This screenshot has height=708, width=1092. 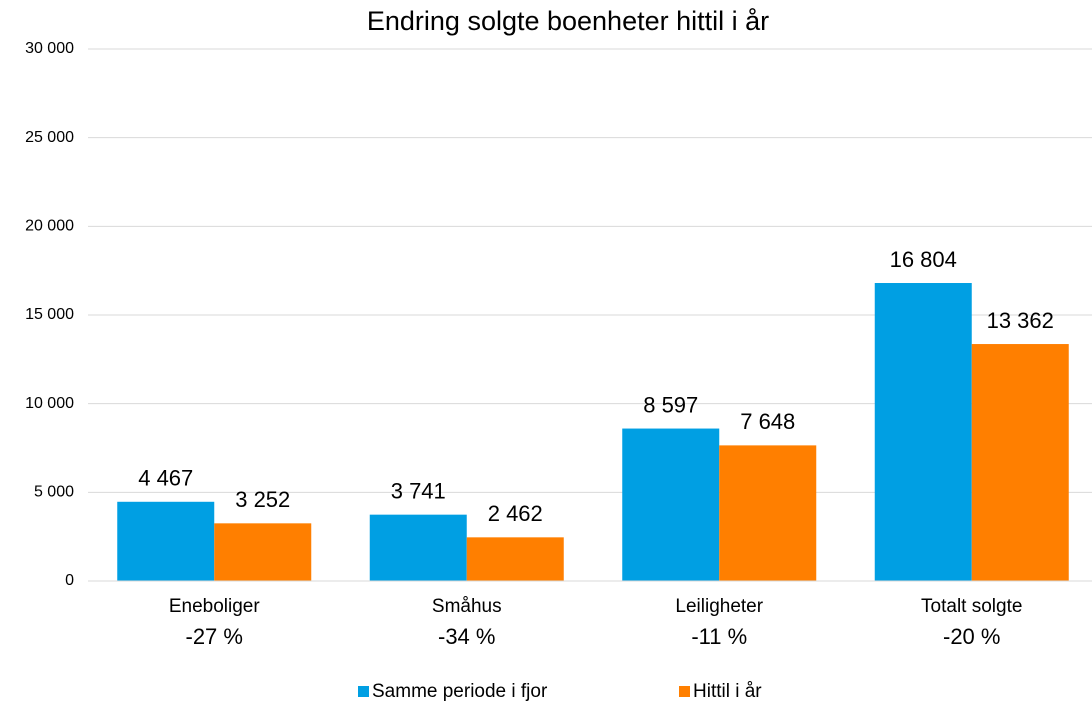 I want to click on legend-label: Hittil i år, so click(x=727, y=691).